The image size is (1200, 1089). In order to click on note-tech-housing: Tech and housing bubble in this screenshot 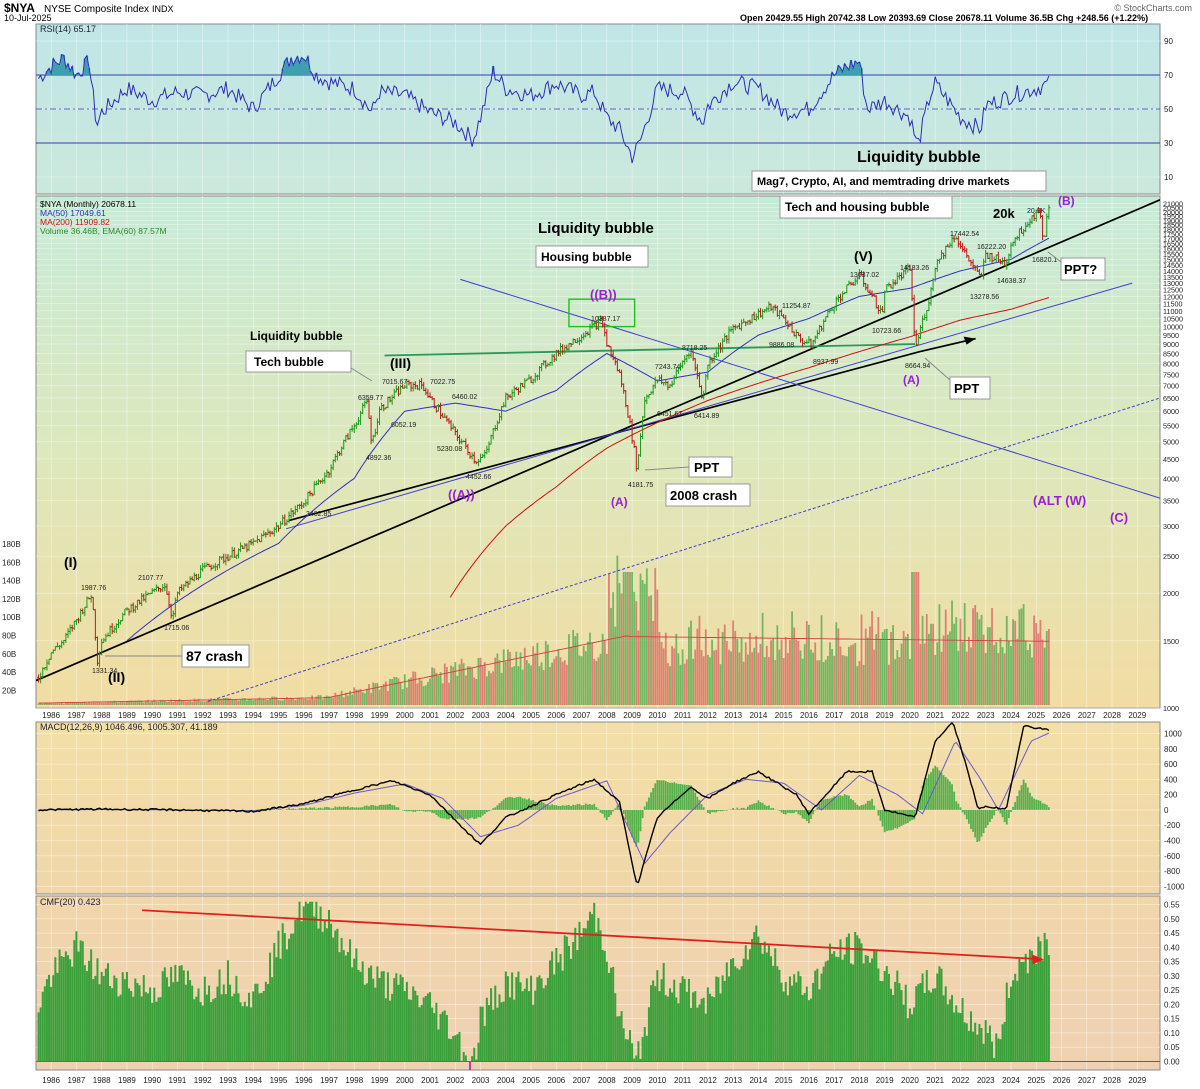, I will do `click(857, 207)`.